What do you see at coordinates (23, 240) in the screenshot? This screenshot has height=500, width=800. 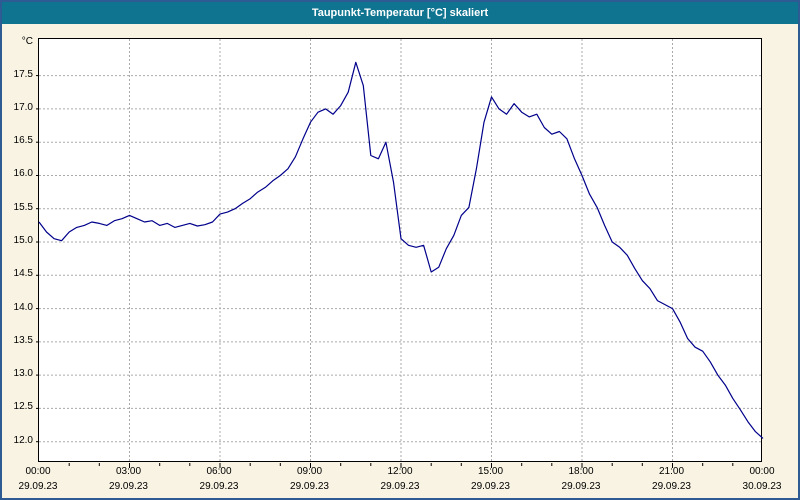 I see `y-tick-label: 15.0` at bounding box center [23, 240].